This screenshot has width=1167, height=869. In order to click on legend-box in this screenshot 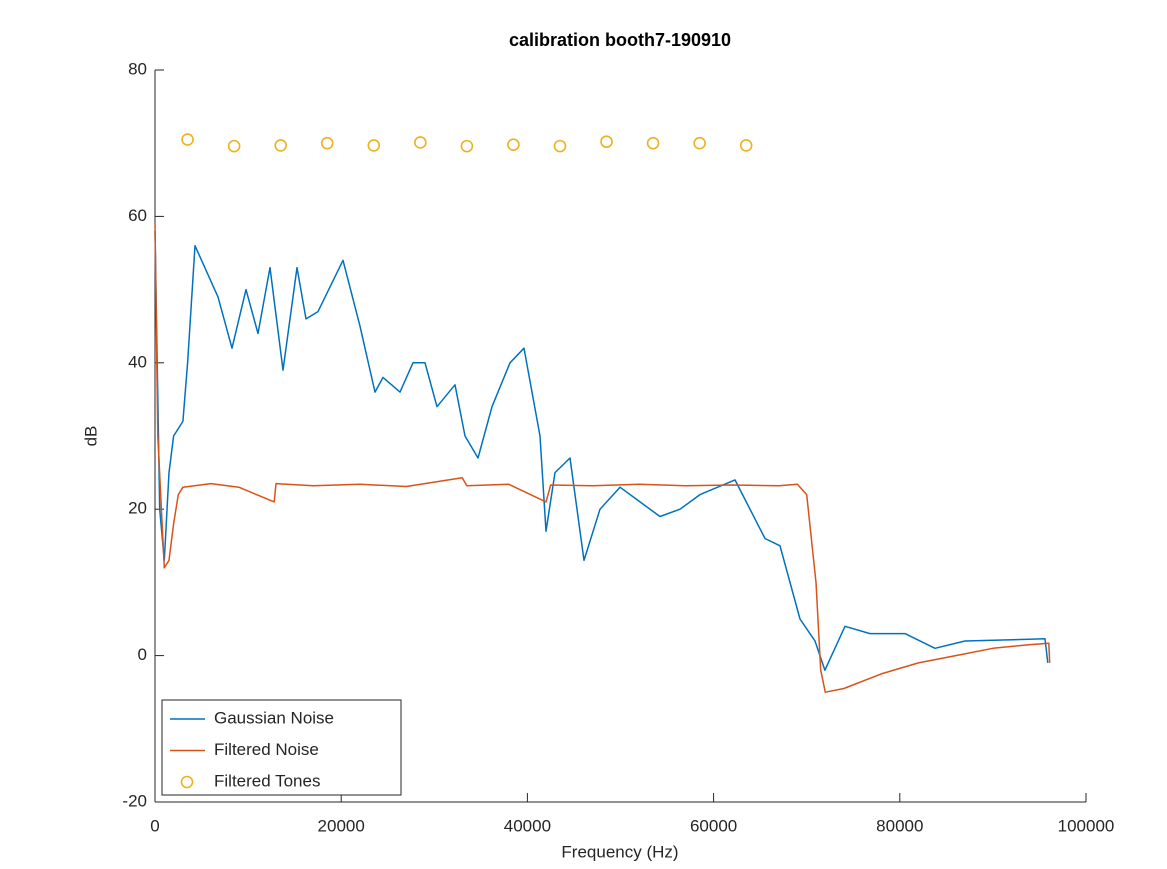, I will do `click(281, 747)`.